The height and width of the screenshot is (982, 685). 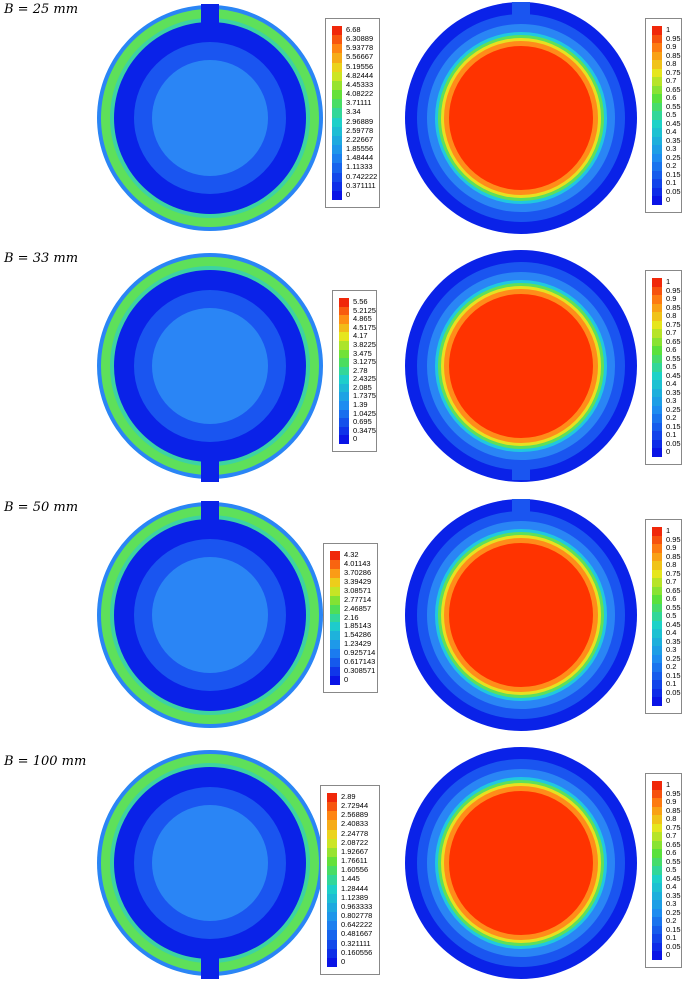 I want to click on legend-value: 0.3, so click(x=671, y=149).